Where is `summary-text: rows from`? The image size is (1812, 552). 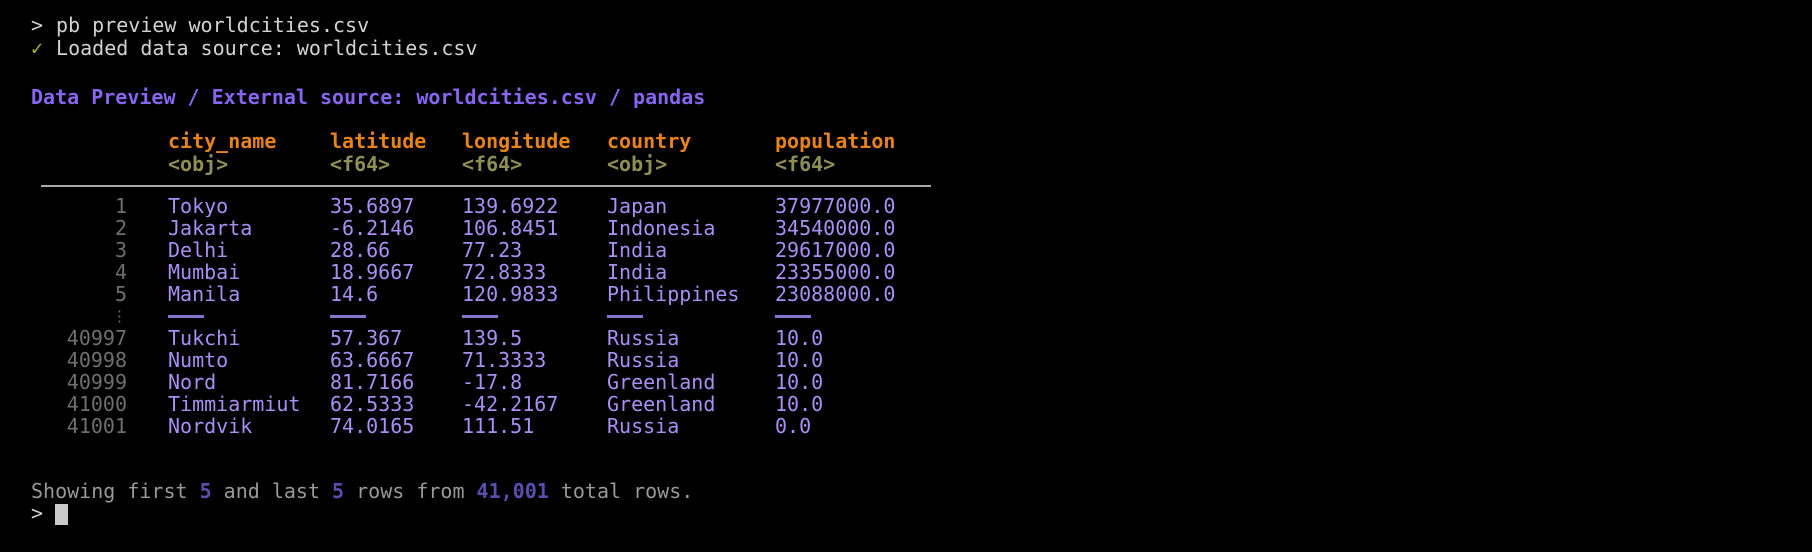
summary-text: rows from is located at coordinates (410, 491).